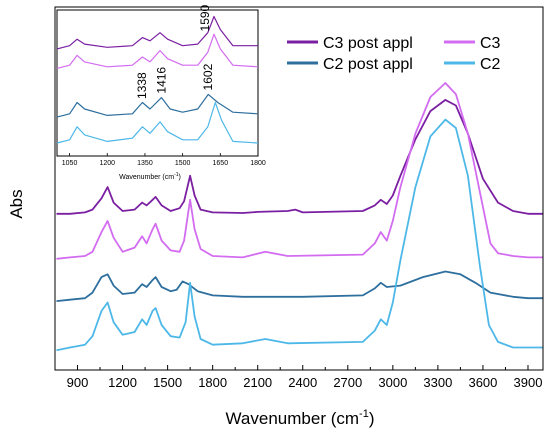  What do you see at coordinates (392, 382) in the screenshot?
I see `x-tick-label: 3000` at bounding box center [392, 382].